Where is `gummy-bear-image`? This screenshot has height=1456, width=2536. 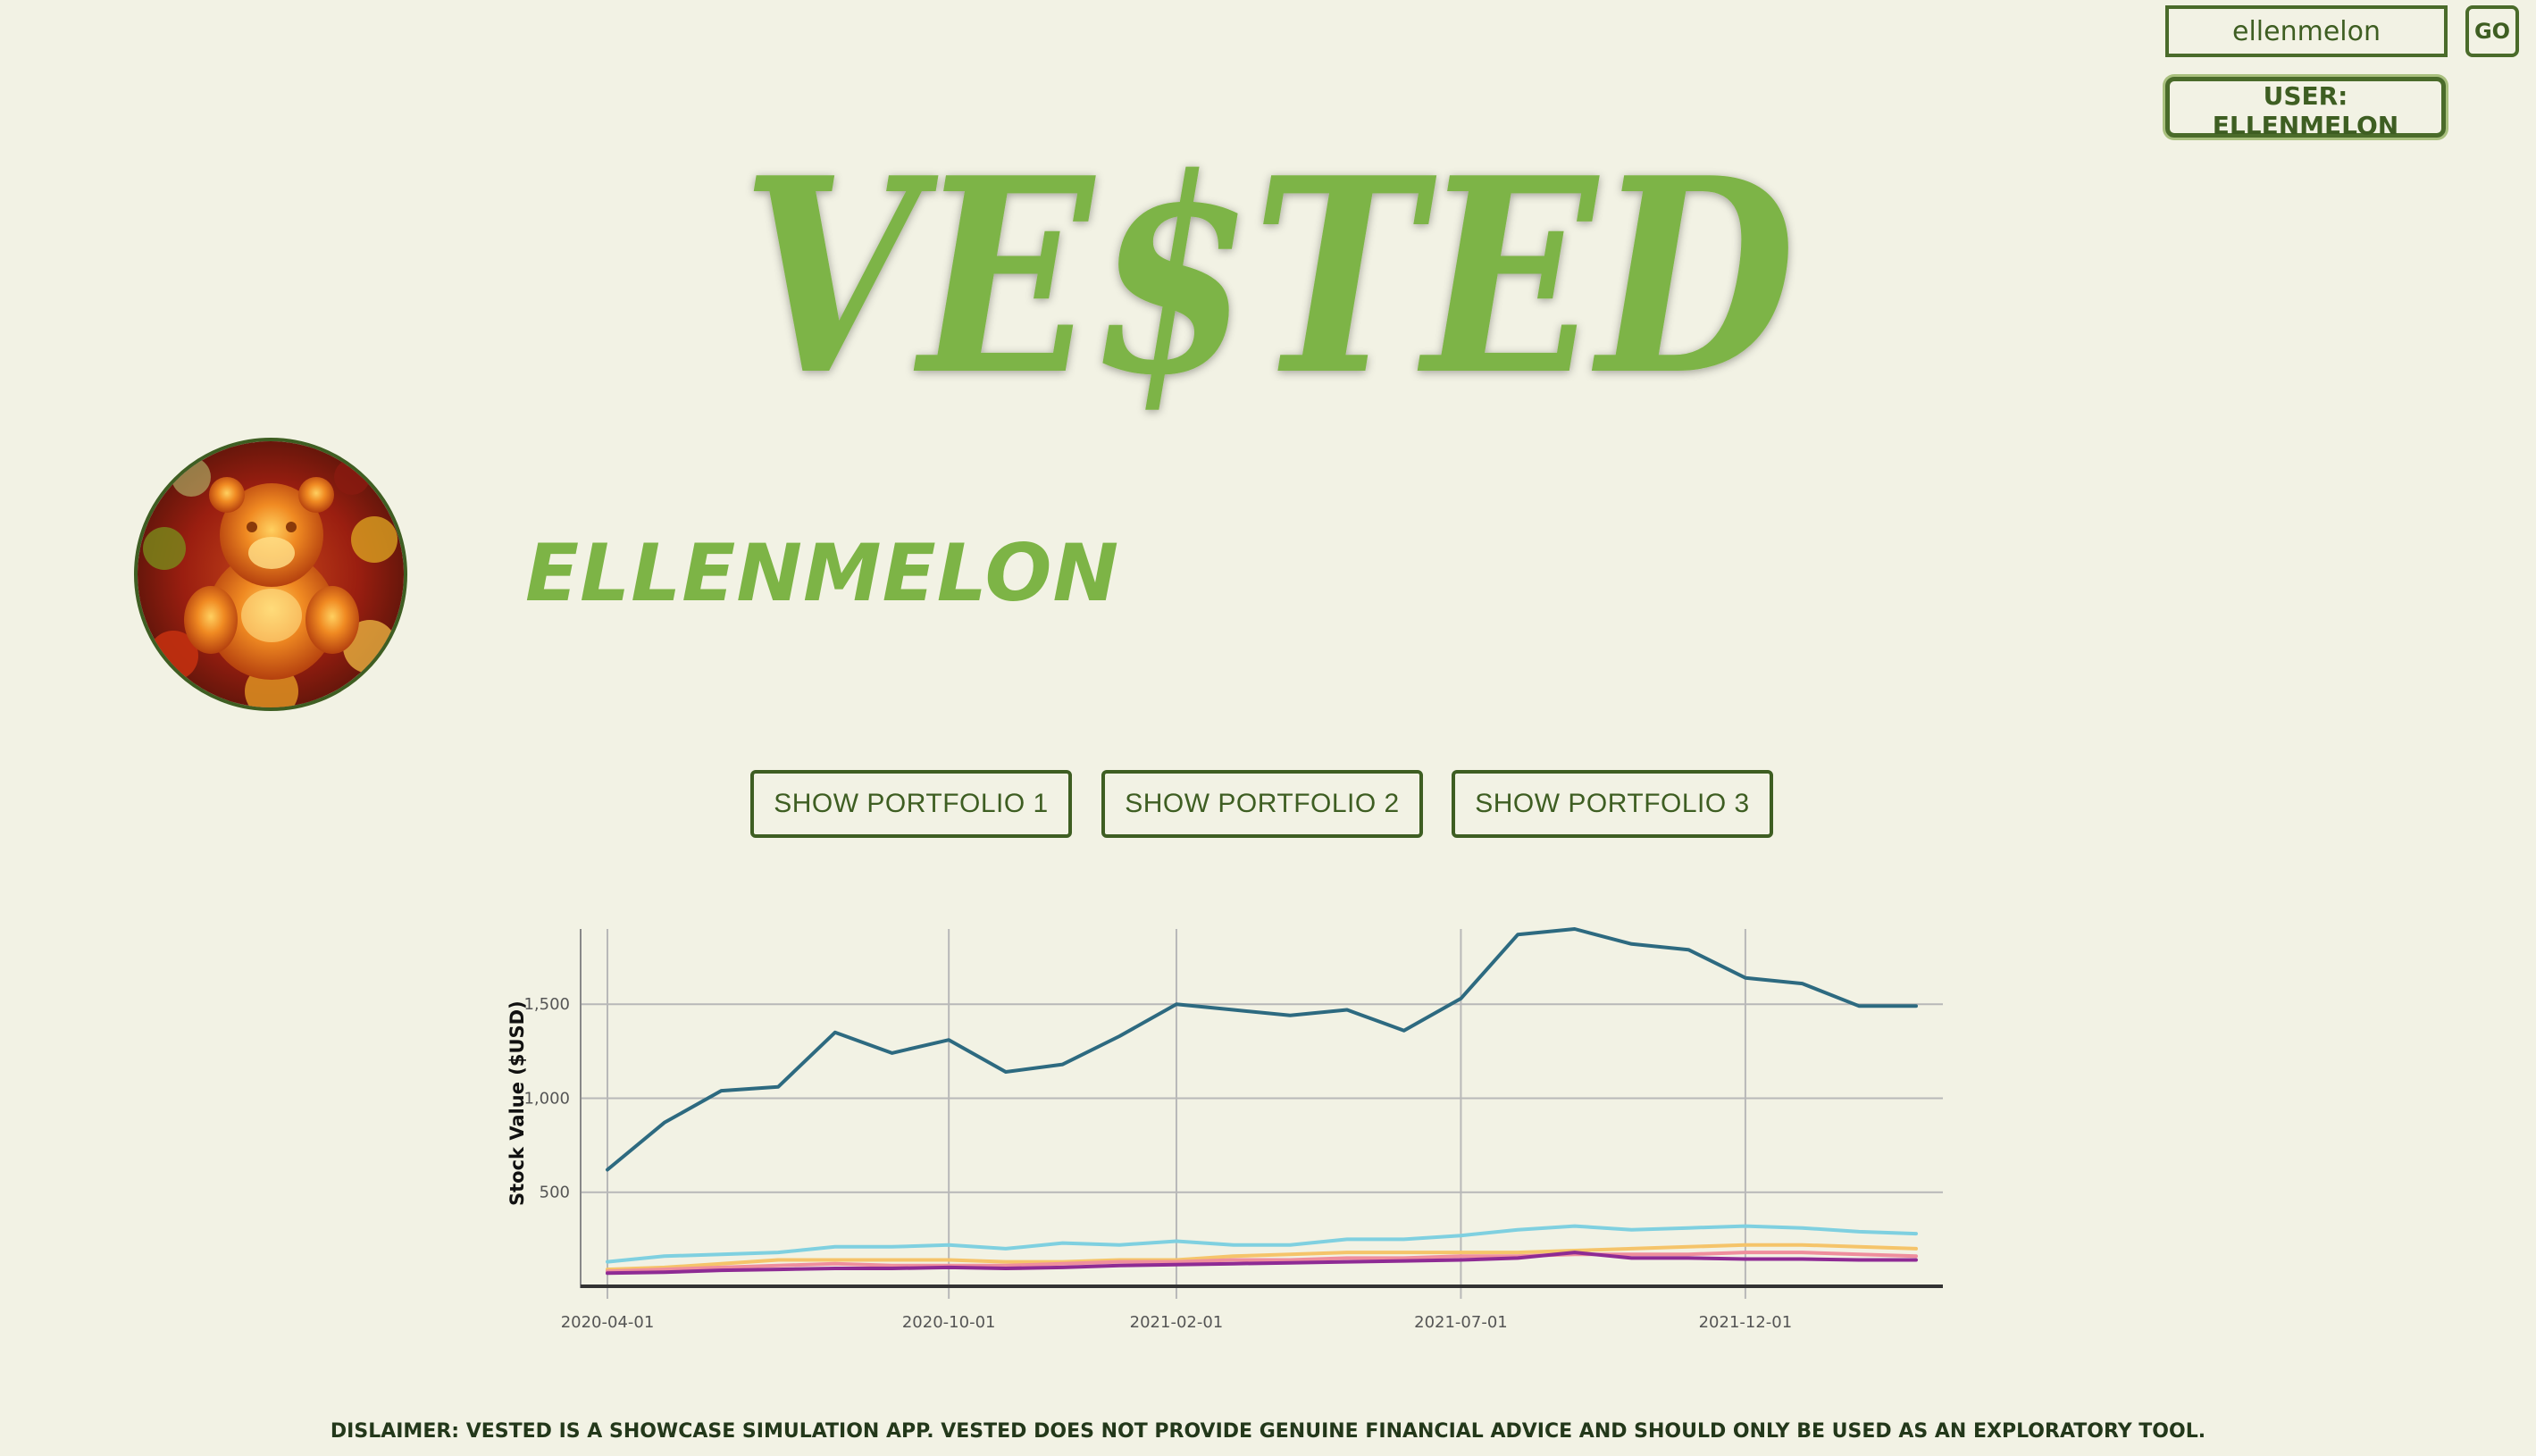 gummy-bear-image is located at coordinates (271, 574).